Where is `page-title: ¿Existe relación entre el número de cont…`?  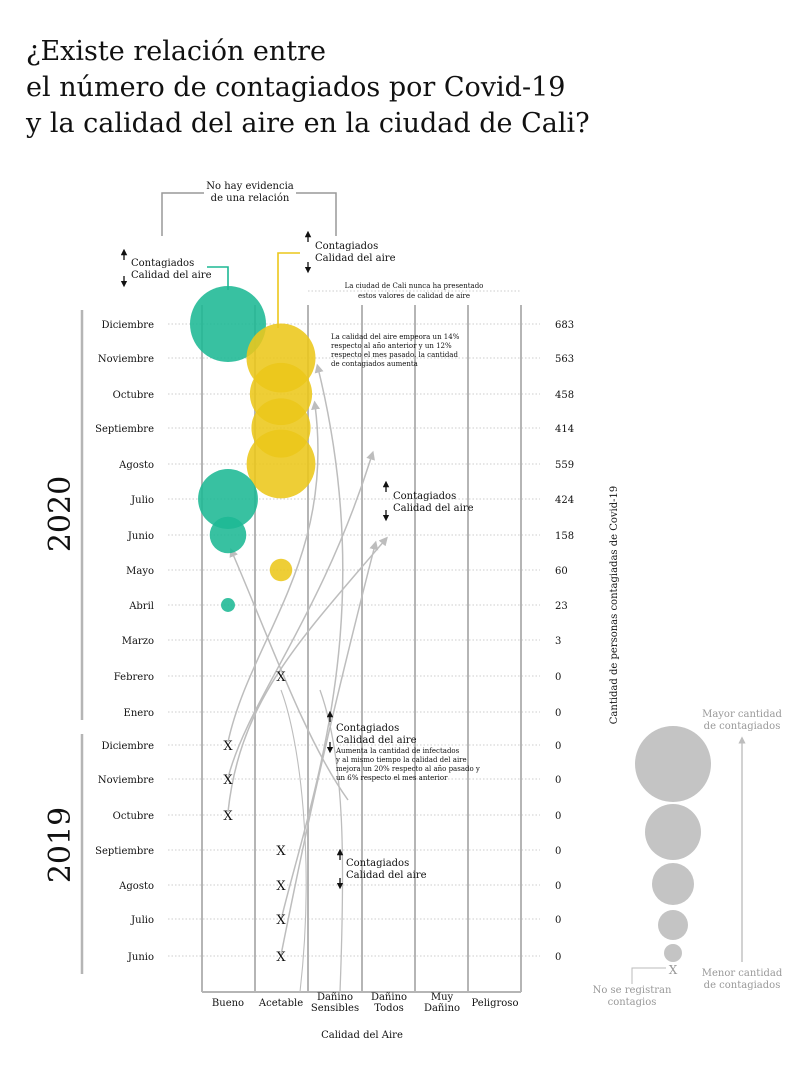 page-title: ¿Existe relación entre el número de cont… is located at coordinates (396, 88).